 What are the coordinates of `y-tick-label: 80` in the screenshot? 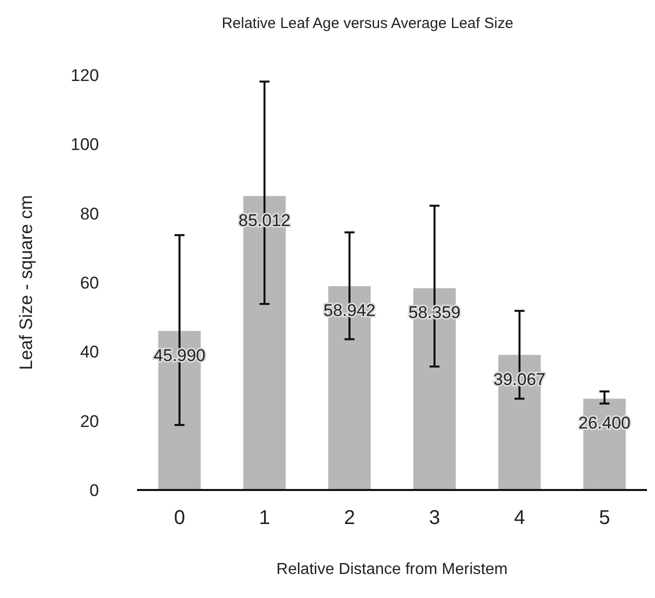 It's located at (89, 214).